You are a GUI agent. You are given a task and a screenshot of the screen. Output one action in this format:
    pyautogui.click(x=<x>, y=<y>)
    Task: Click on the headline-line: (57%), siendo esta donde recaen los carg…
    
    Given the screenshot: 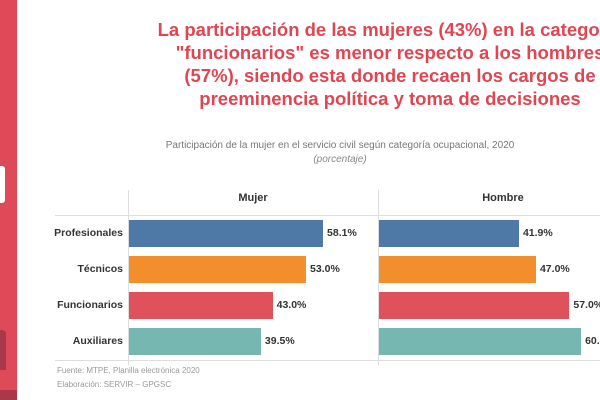 What is the action you would take?
    pyautogui.click(x=390, y=75)
    